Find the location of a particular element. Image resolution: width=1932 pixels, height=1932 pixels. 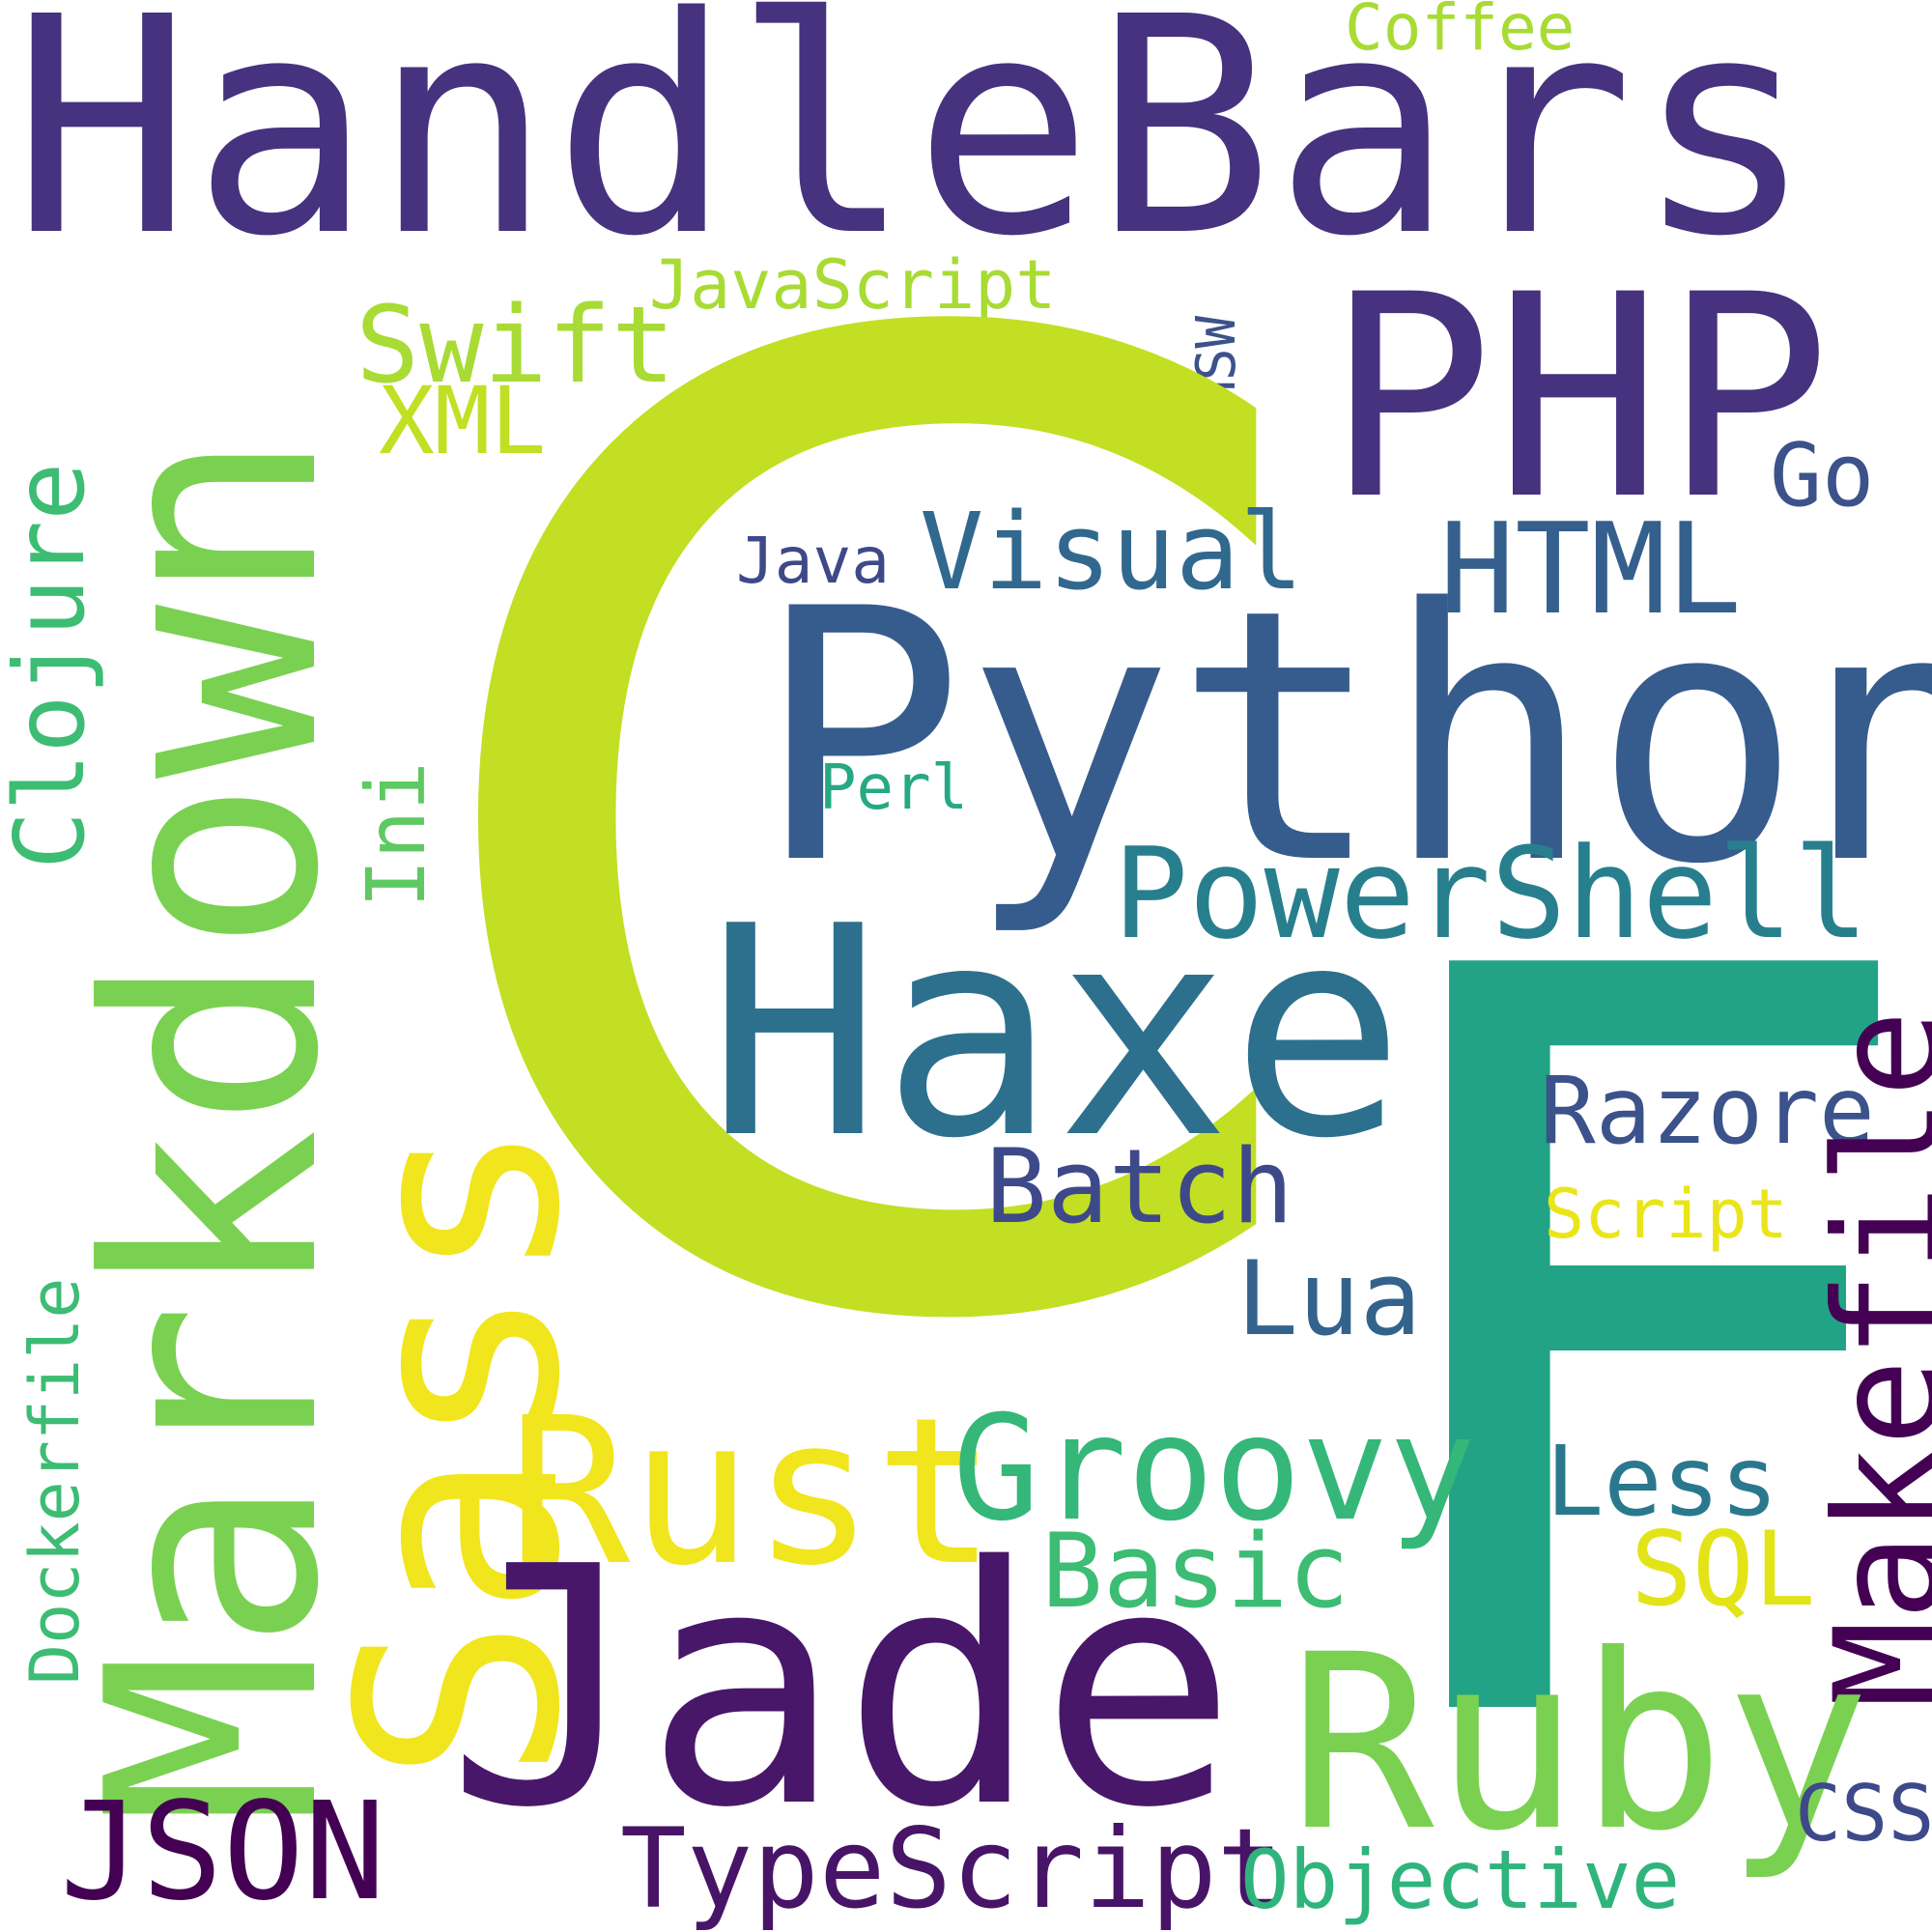

word-php: PHP is located at coordinates (1578, 398).